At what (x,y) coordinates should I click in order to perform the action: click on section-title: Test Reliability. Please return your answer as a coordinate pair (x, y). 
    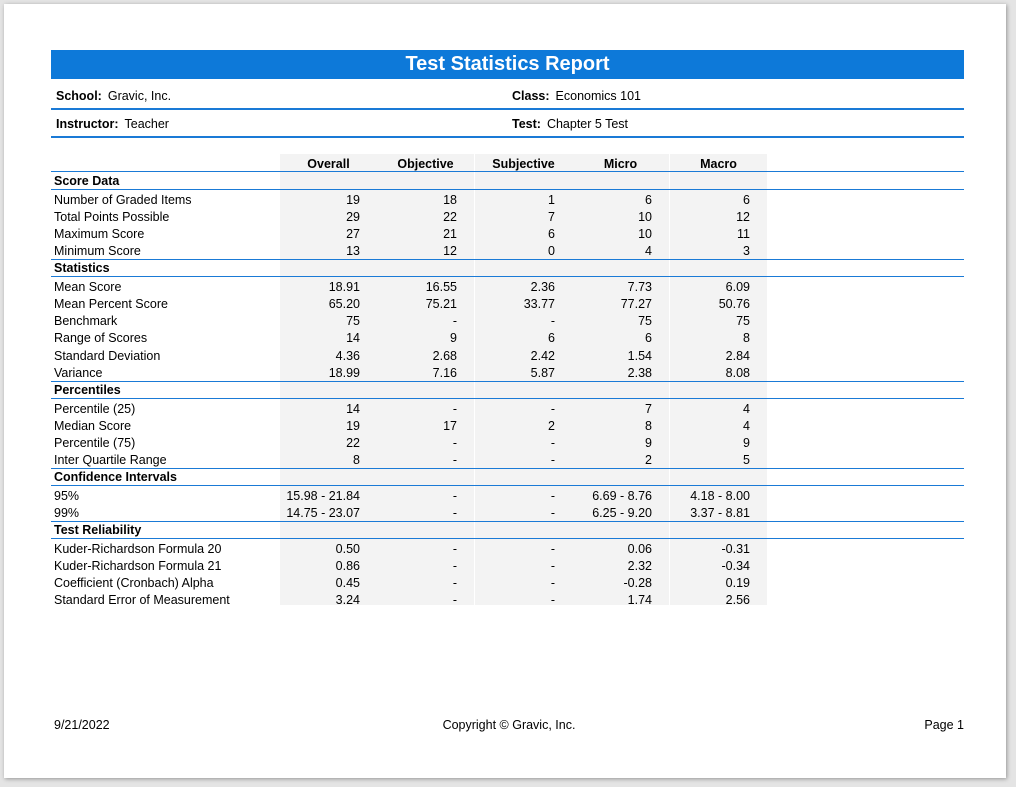
    Looking at the image, I should click on (98, 530).